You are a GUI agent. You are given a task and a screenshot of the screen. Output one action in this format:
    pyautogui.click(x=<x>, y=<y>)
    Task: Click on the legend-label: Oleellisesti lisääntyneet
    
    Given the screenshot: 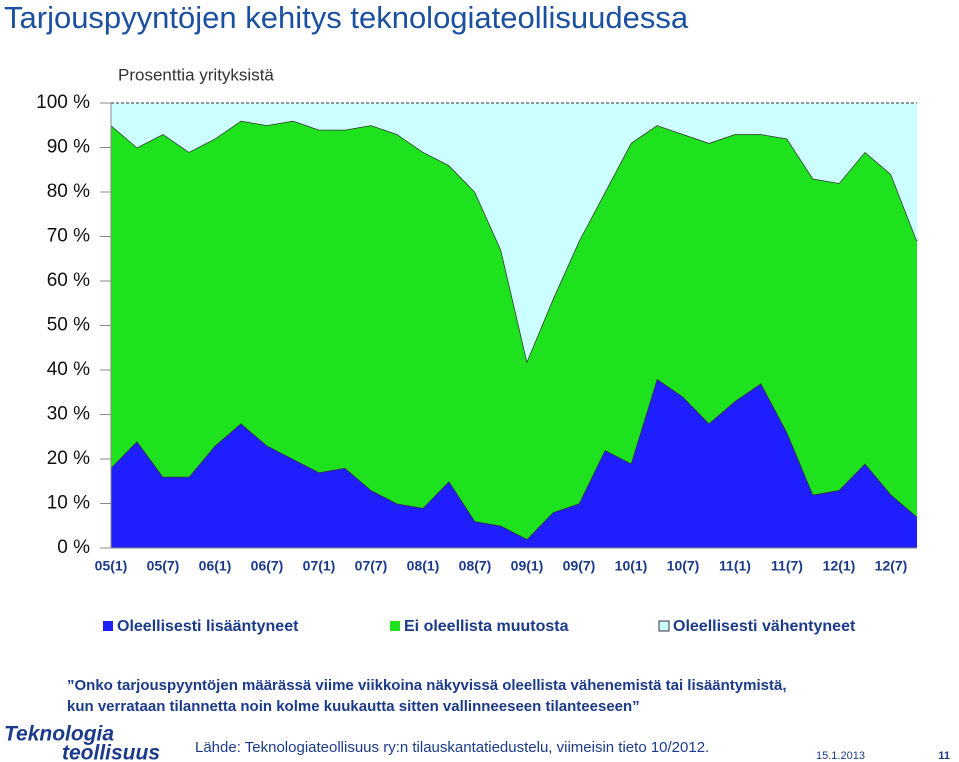 What is the action you would take?
    pyautogui.click(x=208, y=626)
    